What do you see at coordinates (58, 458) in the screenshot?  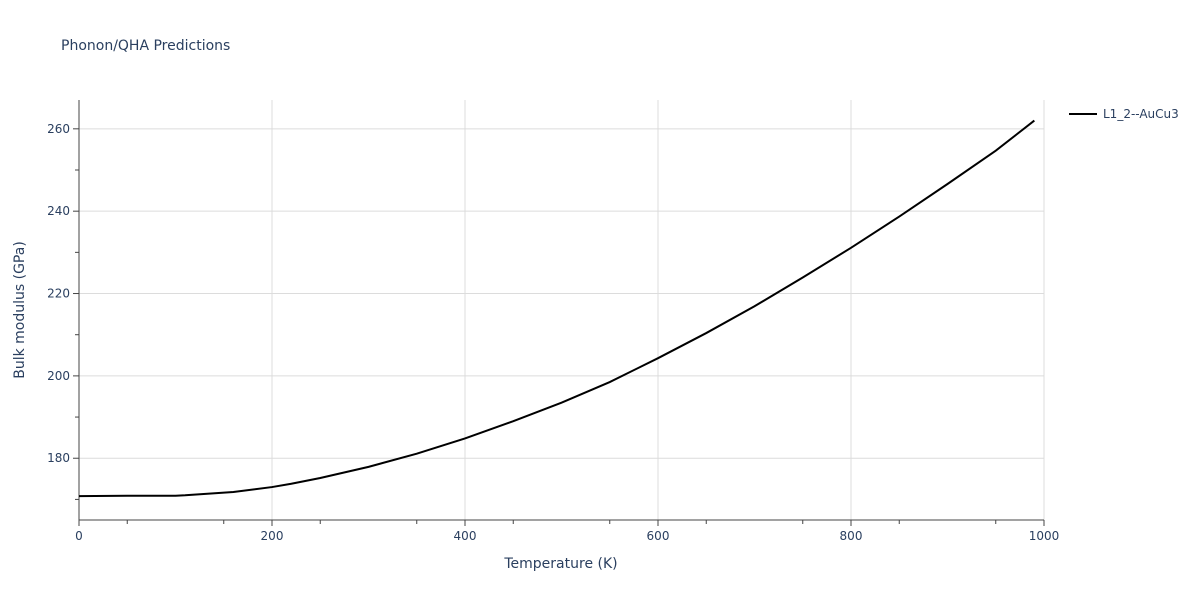 I see `y-tick-label: 180` at bounding box center [58, 458].